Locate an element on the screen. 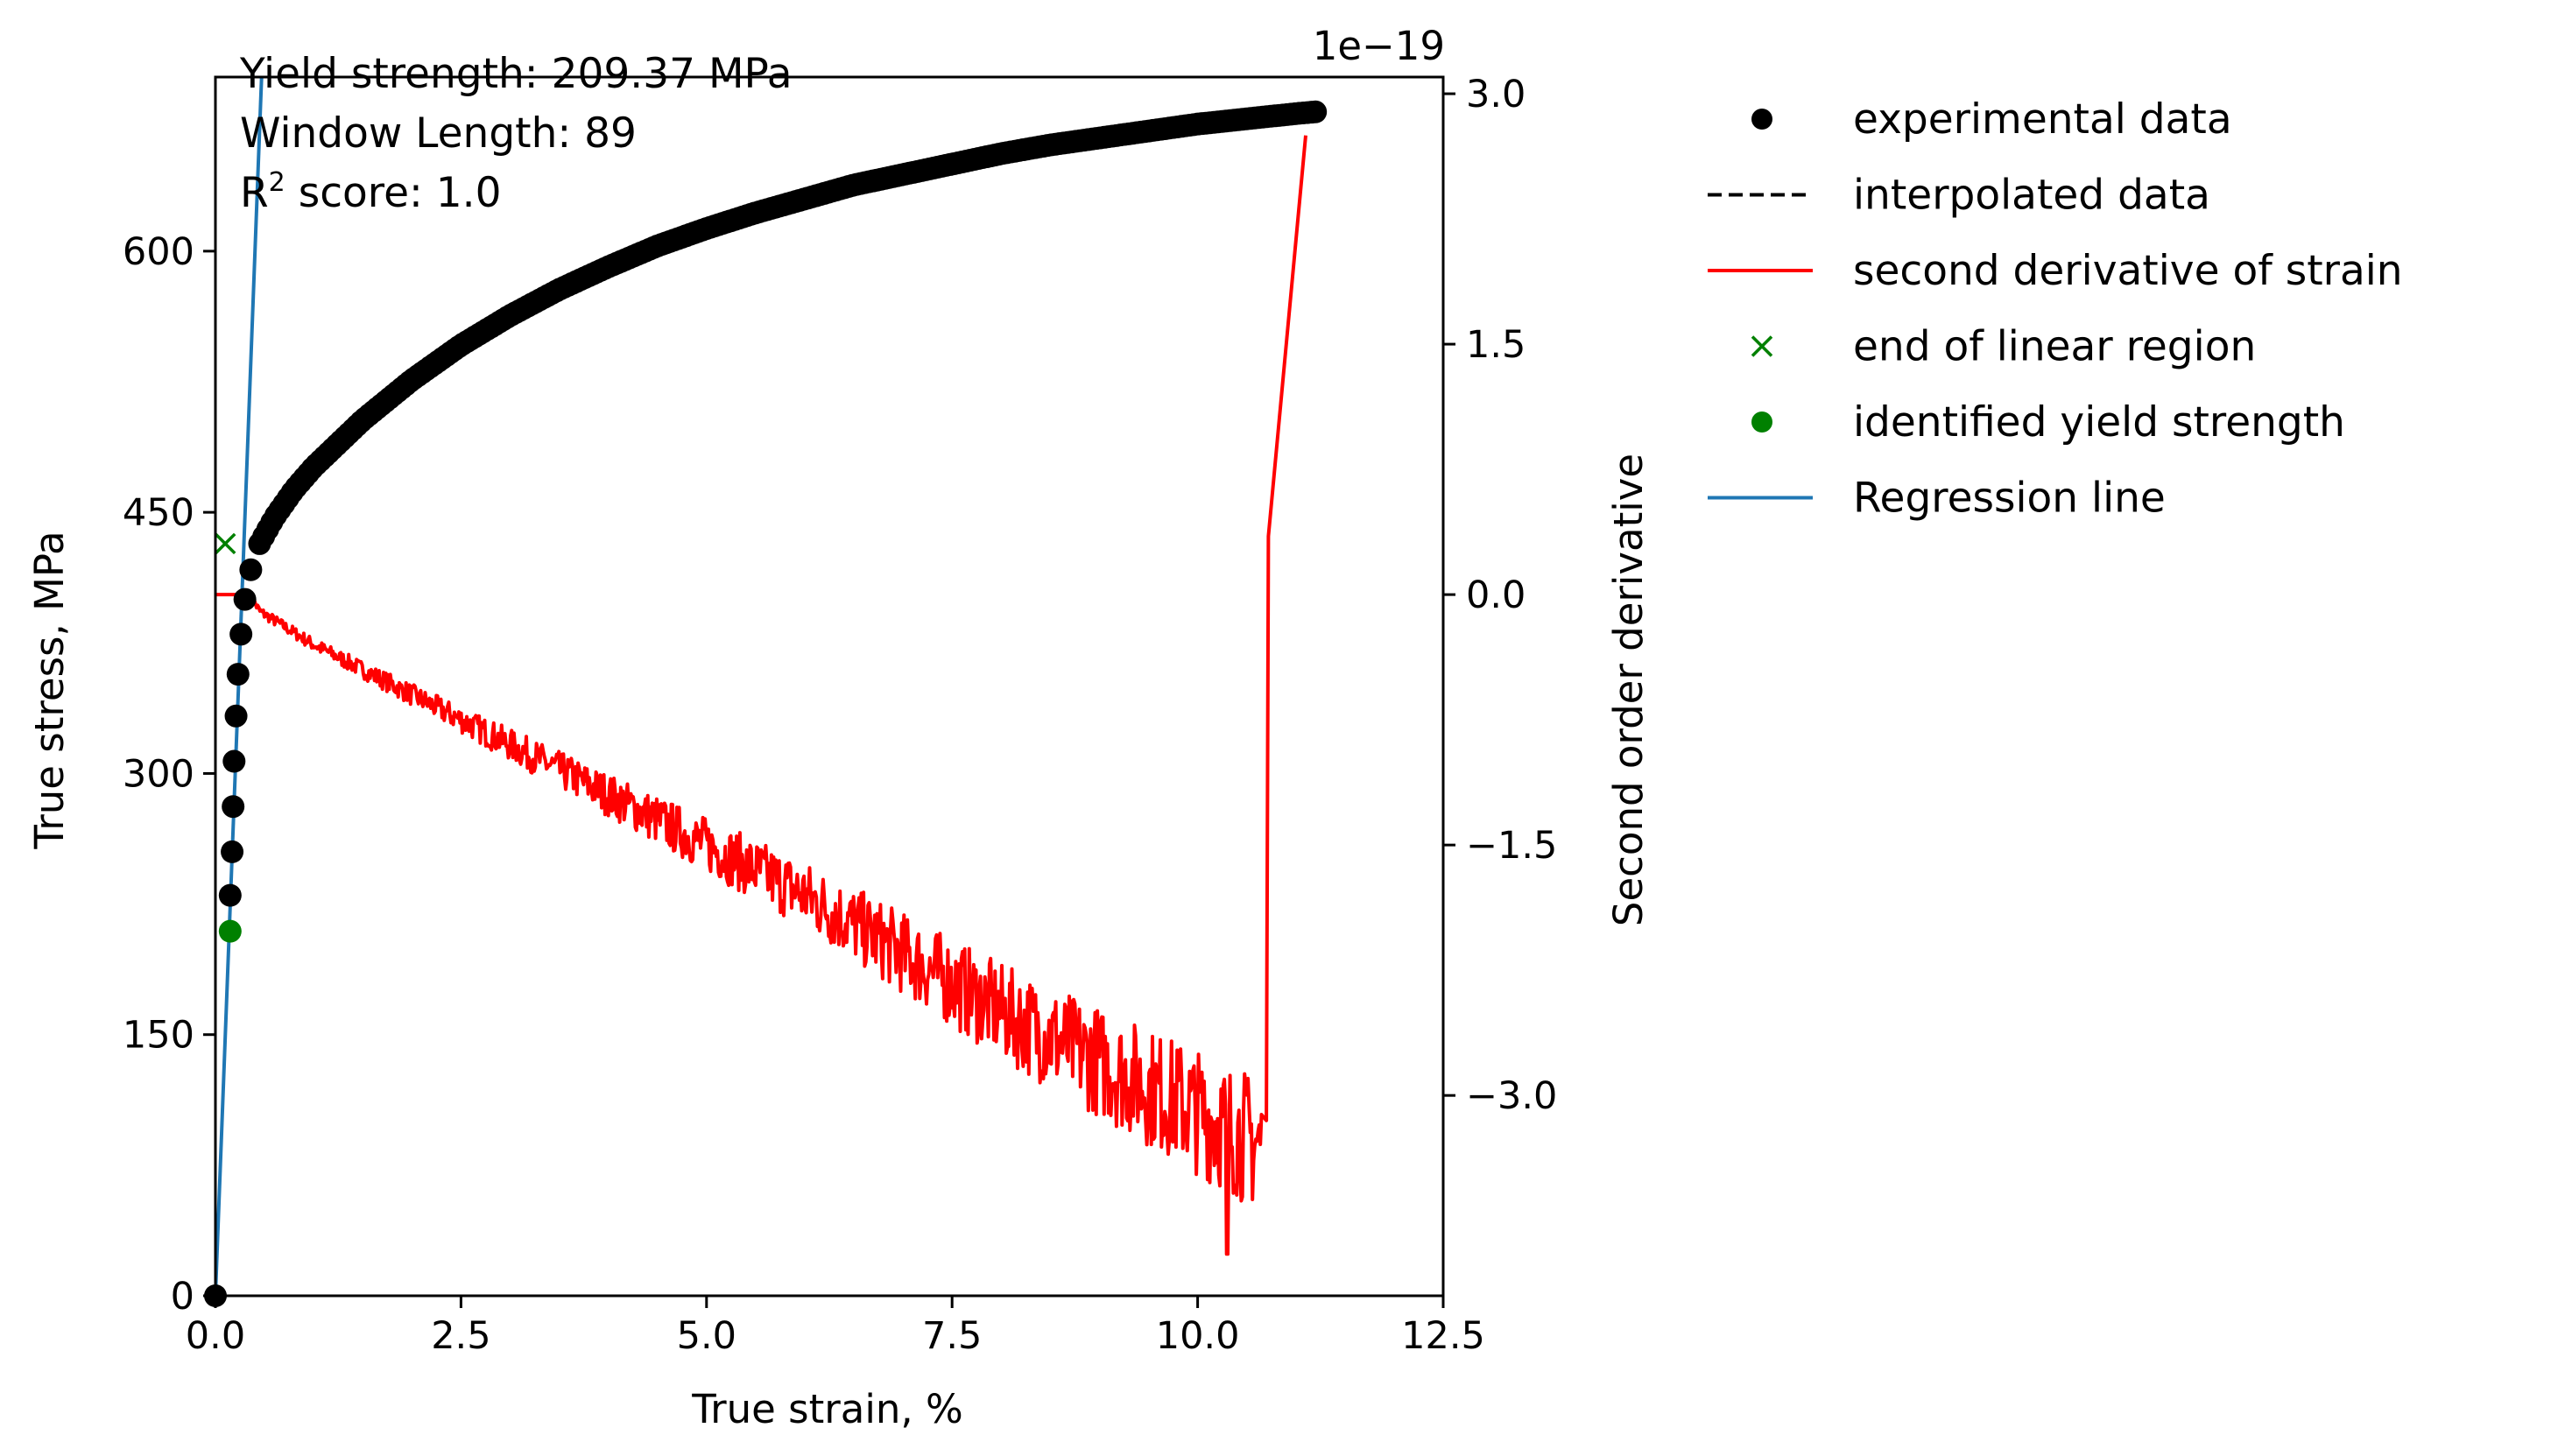  x-tick-label: 5.0 is located at coordinates (706, 1336).